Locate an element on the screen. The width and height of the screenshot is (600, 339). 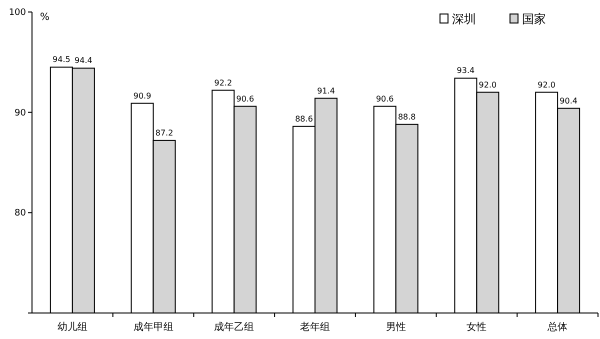
legend-label: 深圳 is located at coordinates (464, 19).